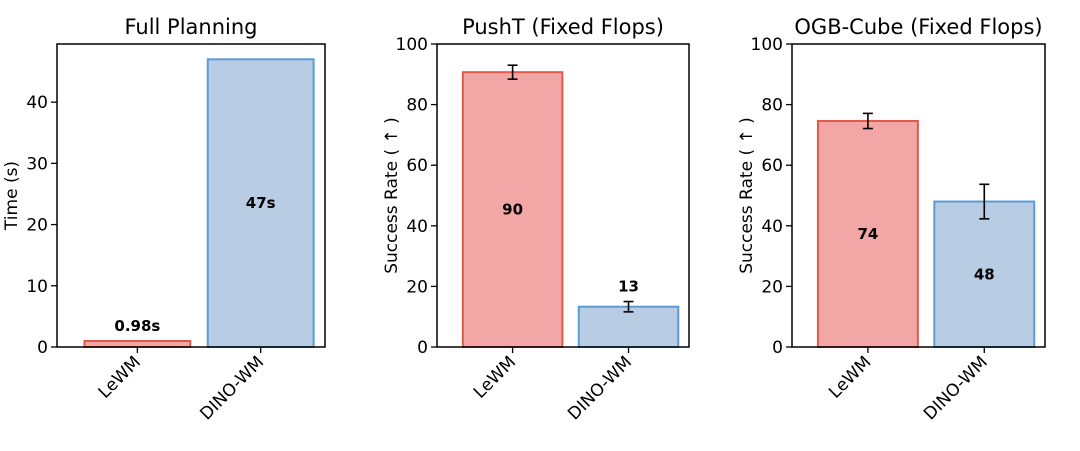 This screenshot has height=451, width=1080. Describe the element at coordinates (37, 164) in the screenshot. I see `y-tick-label: 30` at that location.